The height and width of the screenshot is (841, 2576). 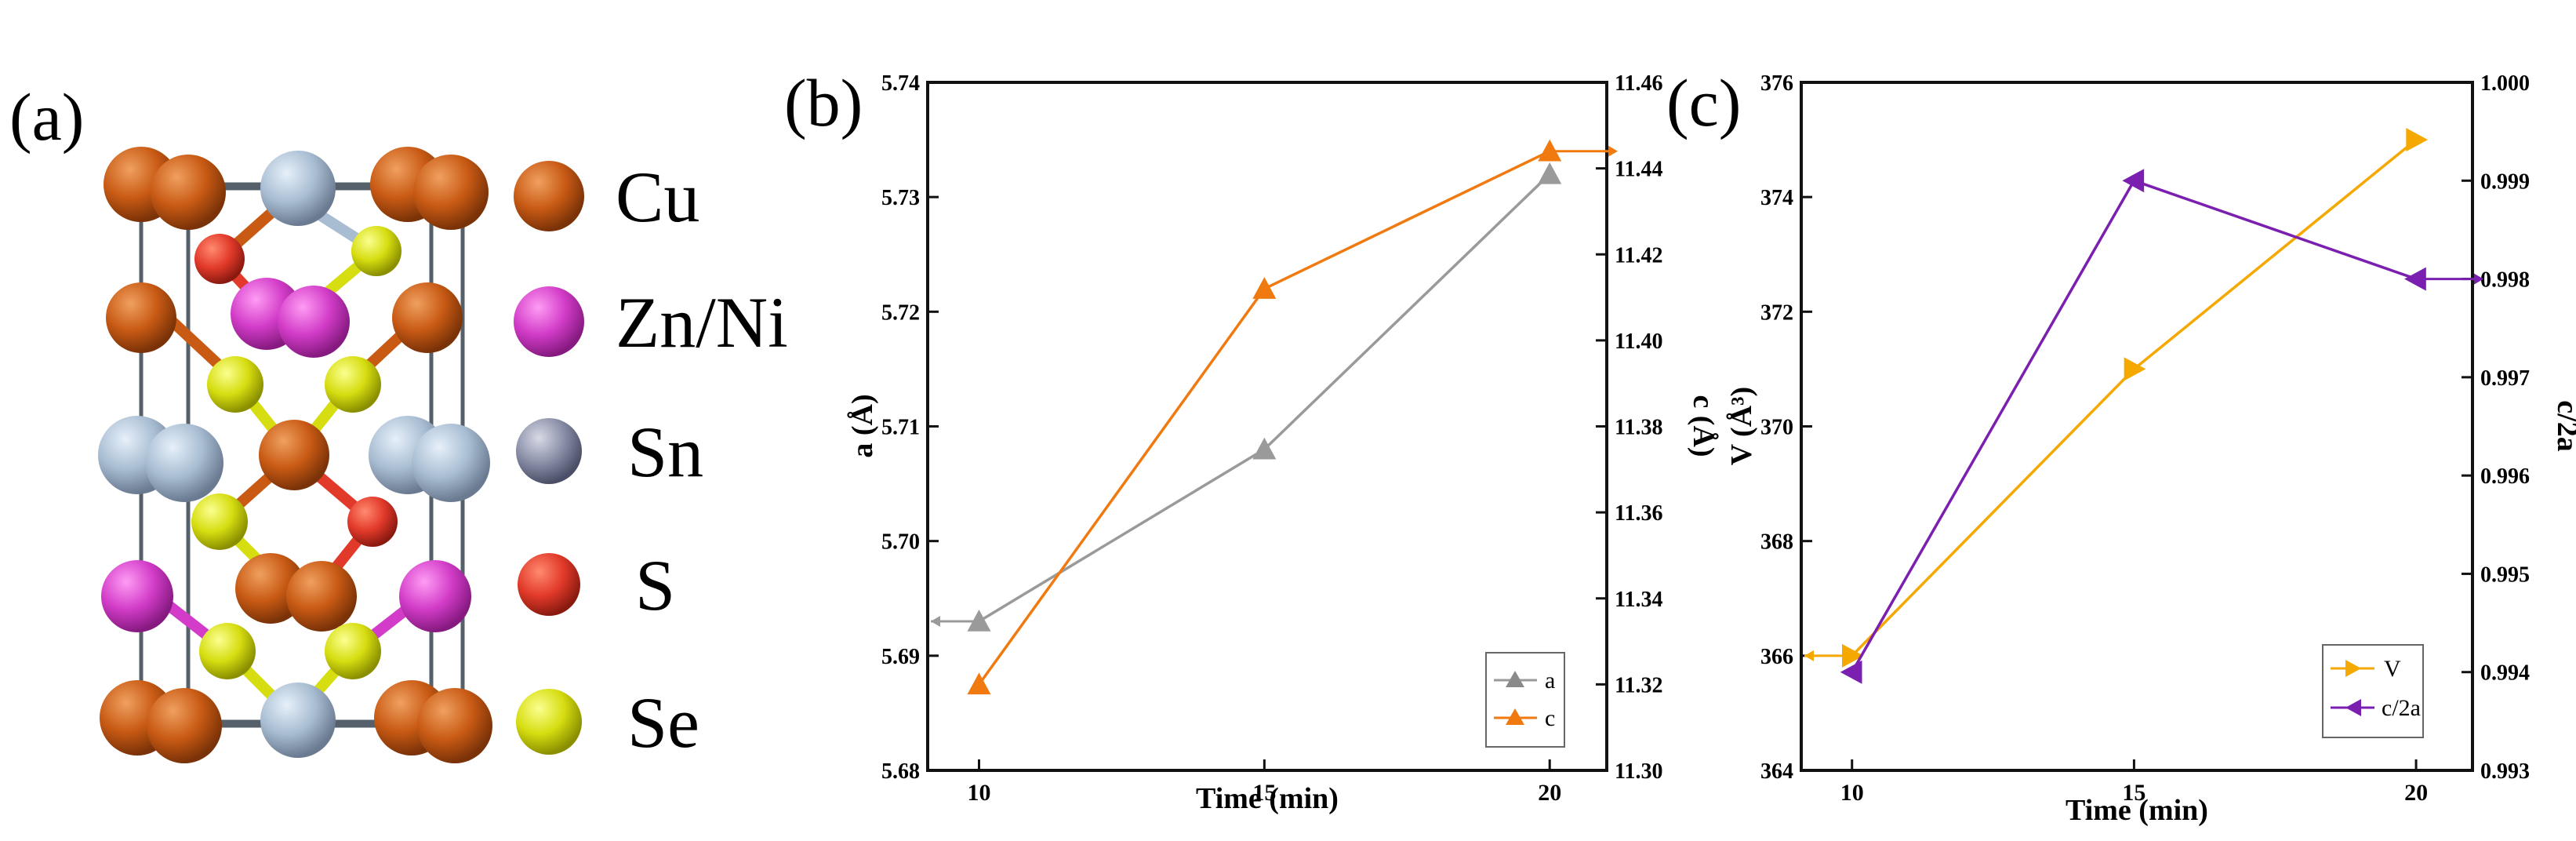 What do you see at coordinates (1776, 542) in the screenshot?
I see `panel-c-y-tick-label: 368` at bounding box center [1776, 542].